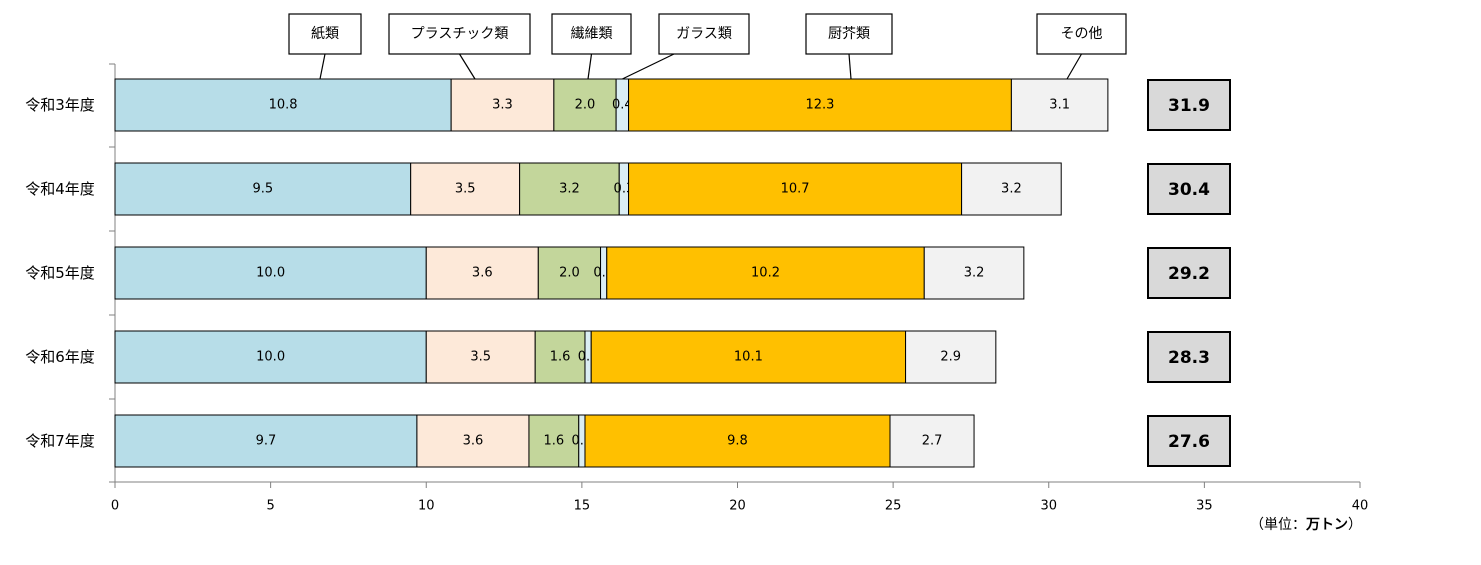 The image size is (1481, 565). I want to click on legend-label-0: 紙類, so click(325, 34).